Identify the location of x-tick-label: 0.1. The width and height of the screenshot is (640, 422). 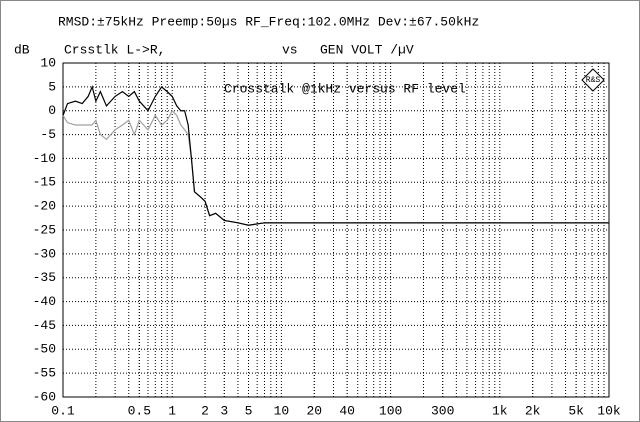
(63, 410).